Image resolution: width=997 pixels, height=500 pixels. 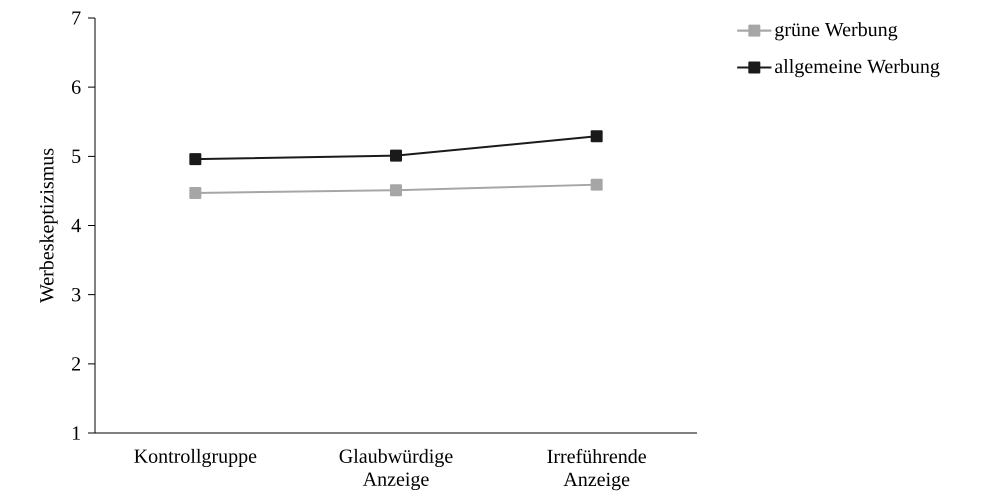 I want to click on y-tick-label: 2, so click(x=76, y=363).